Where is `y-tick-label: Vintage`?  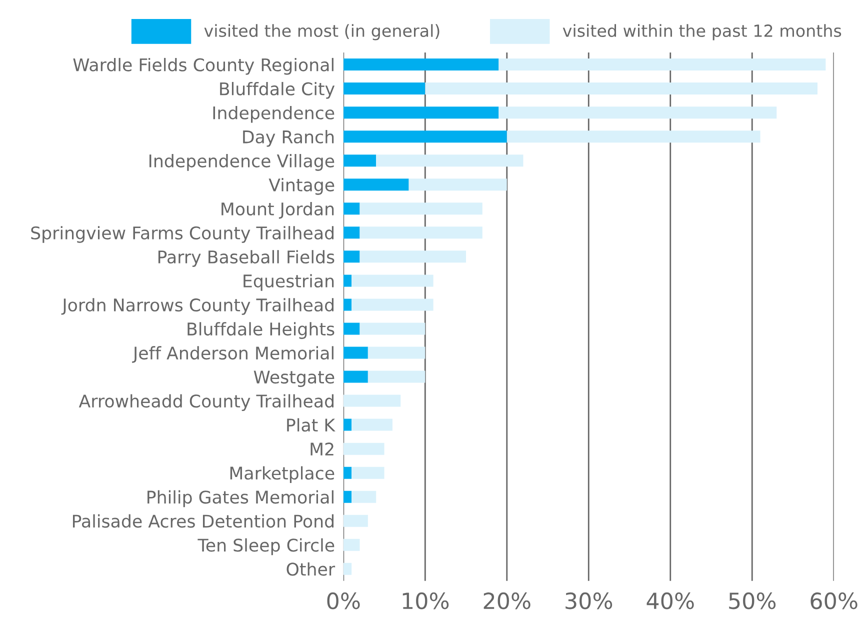
y-tick-label: Vintage is located at coordinates (301, 186).